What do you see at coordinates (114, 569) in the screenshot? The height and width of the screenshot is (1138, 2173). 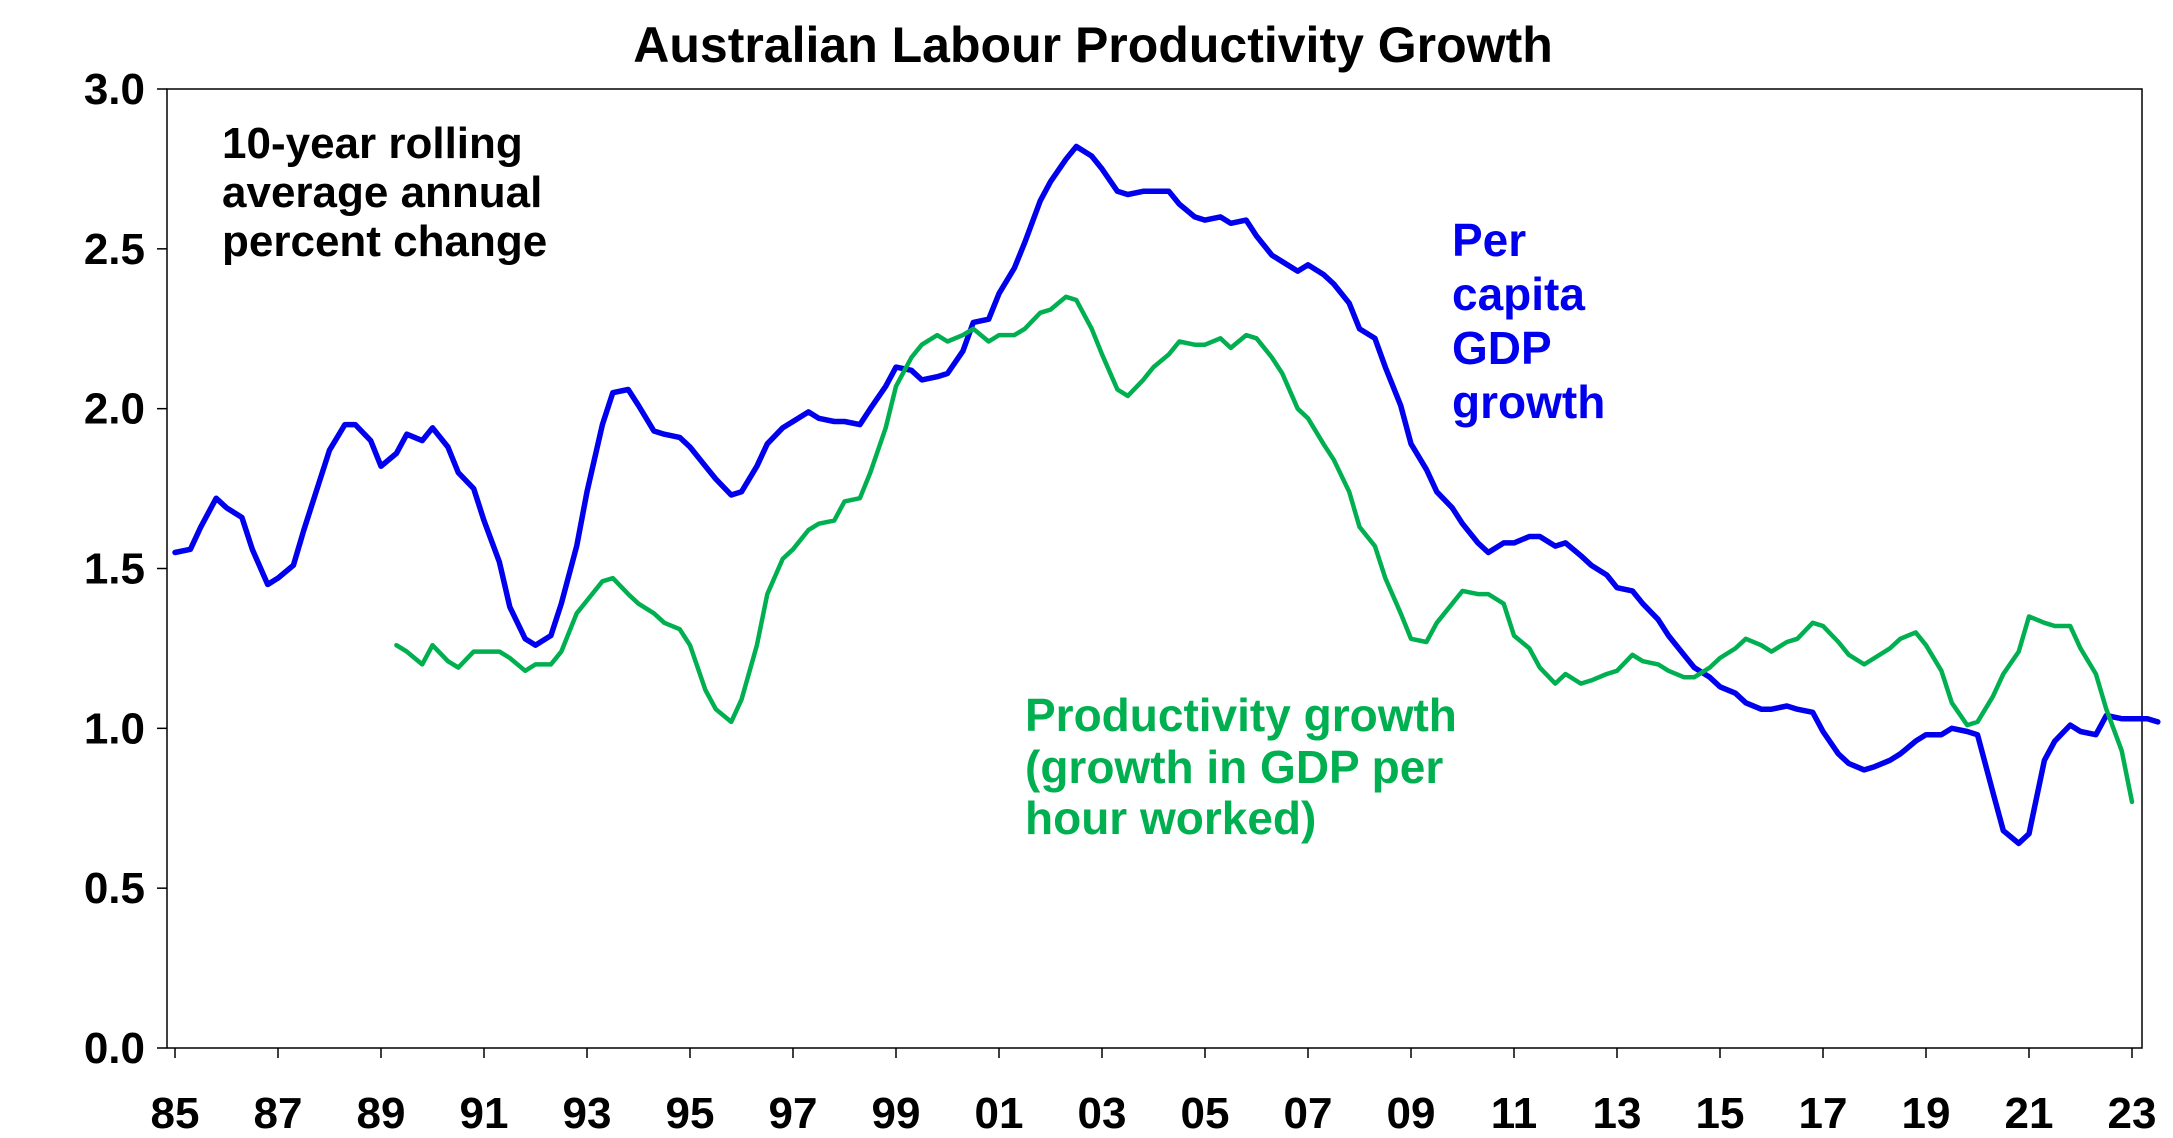 I see `y-tick-label: 1.5` at bounding box center [114, 569].